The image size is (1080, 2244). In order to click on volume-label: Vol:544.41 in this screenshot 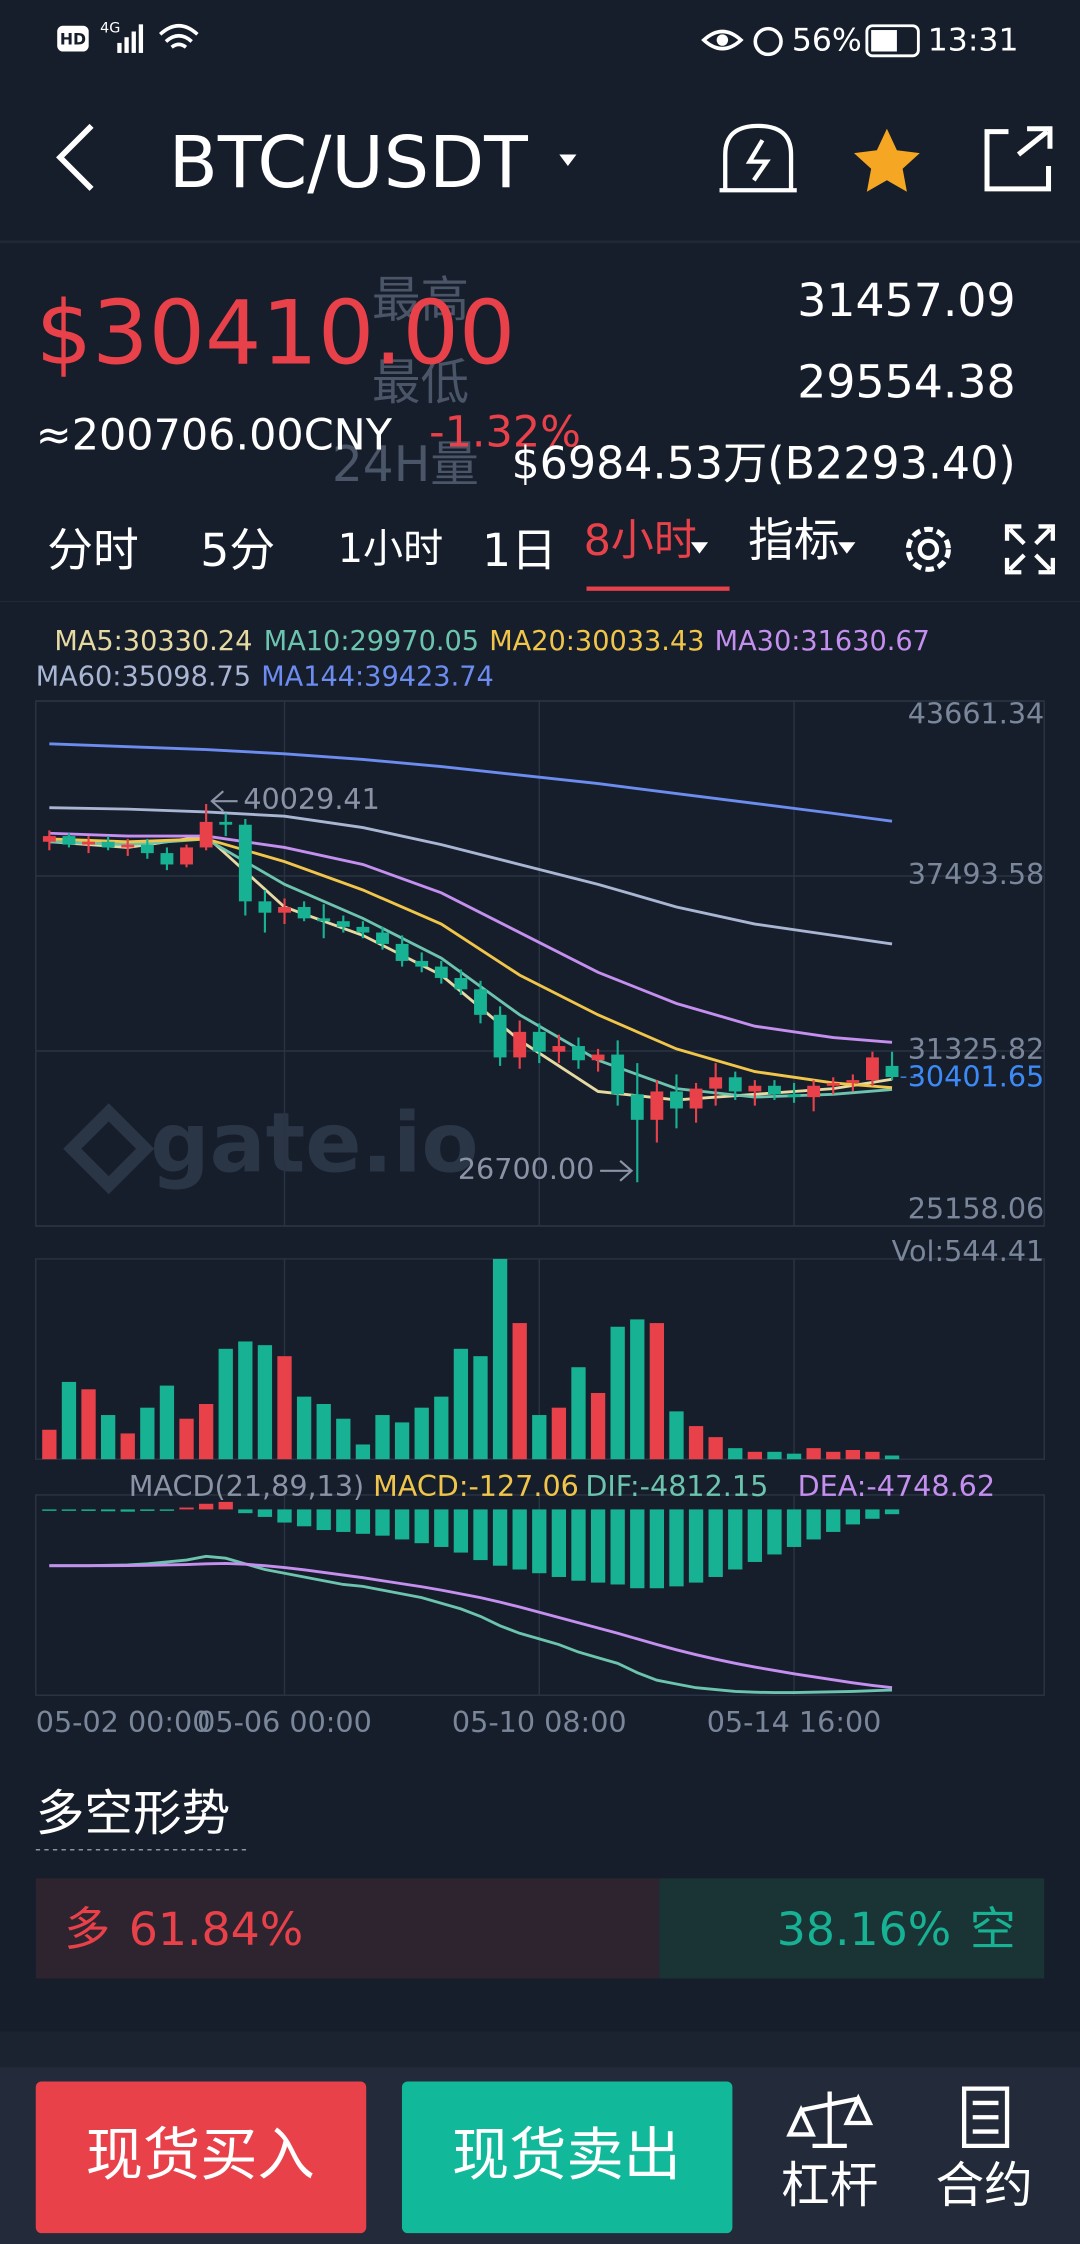, I will do `click(968, 1251)`.